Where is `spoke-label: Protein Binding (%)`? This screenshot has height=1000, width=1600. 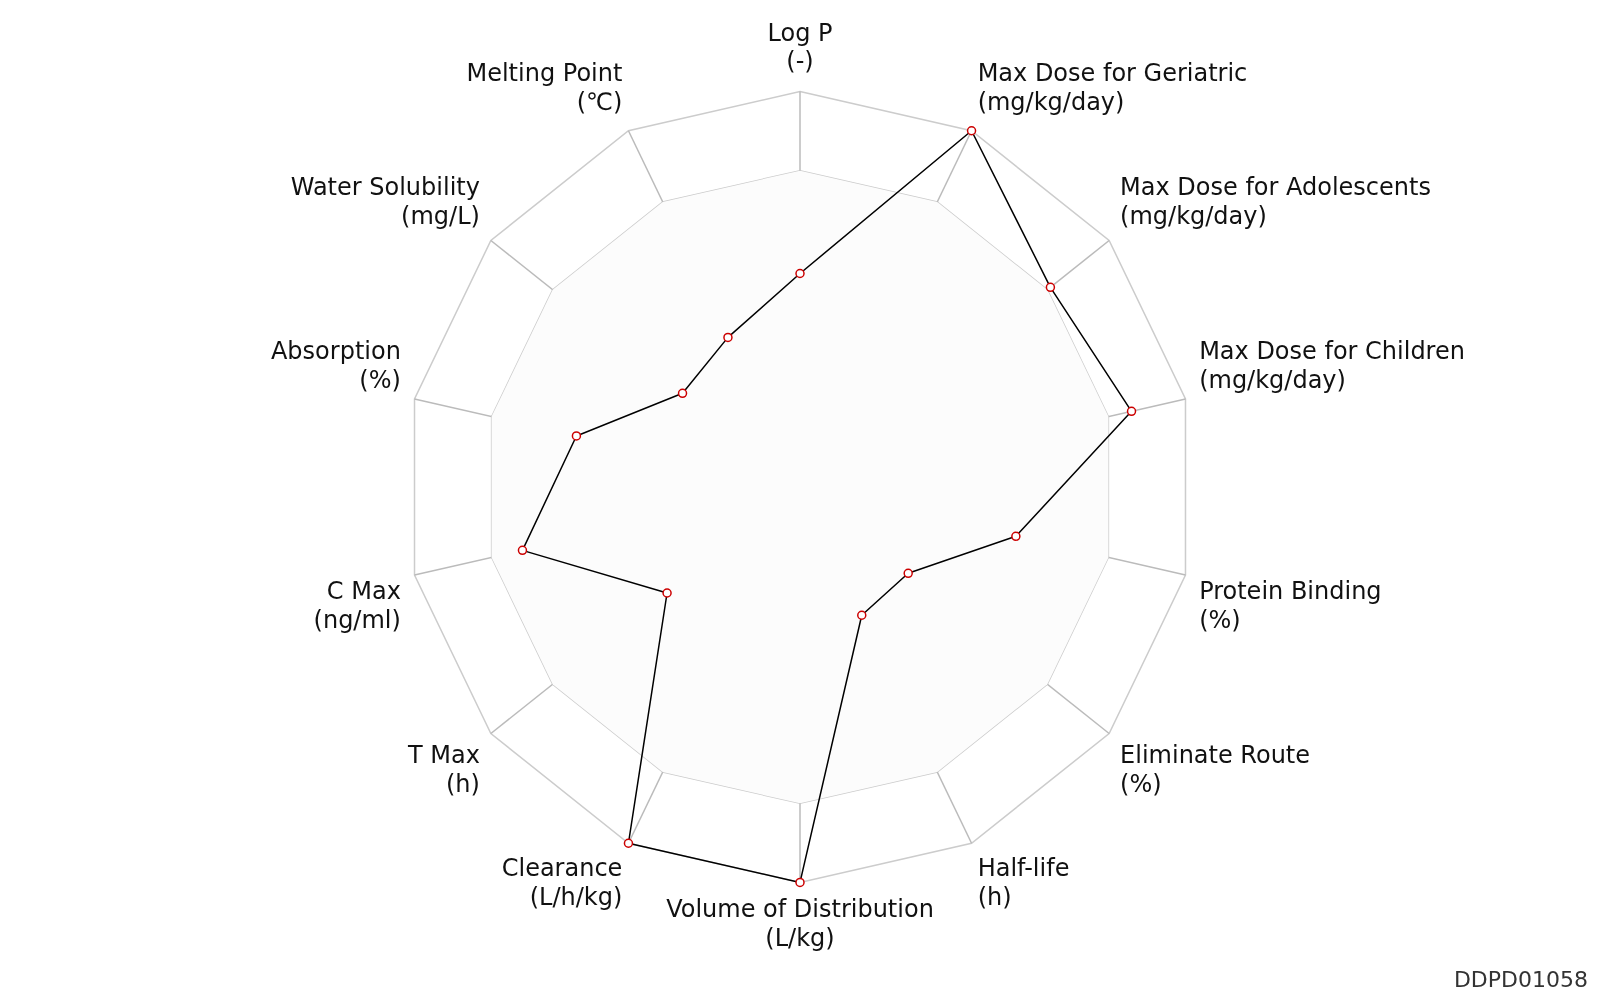
spoke-label: Protein Binding (%) is located at coordinates (1290, 605).